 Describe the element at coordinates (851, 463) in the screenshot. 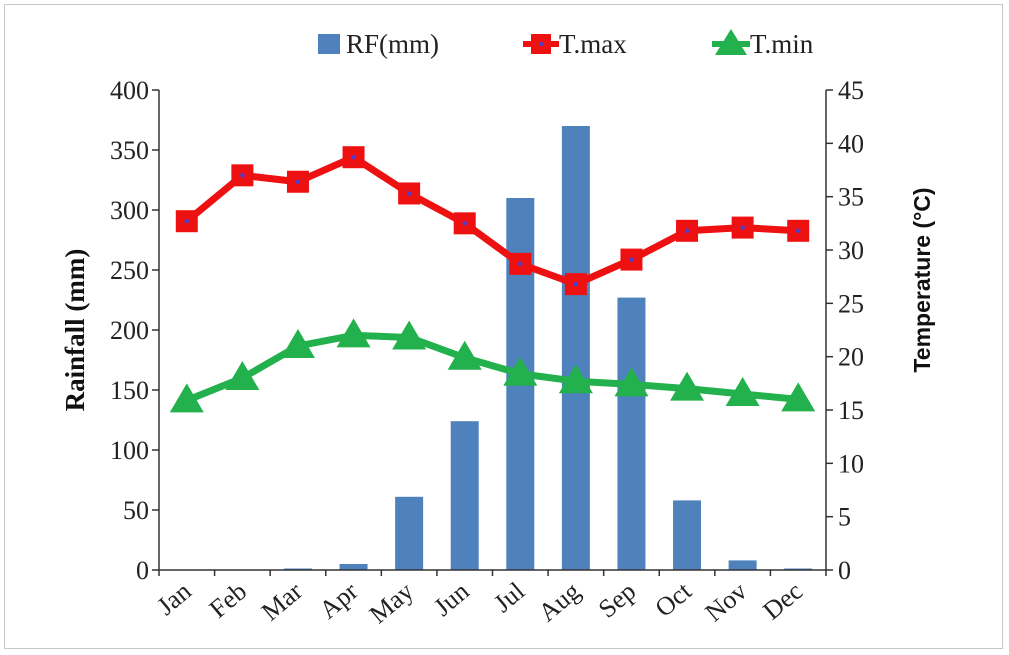

I see `y-right-tick-label: 10` at that location.